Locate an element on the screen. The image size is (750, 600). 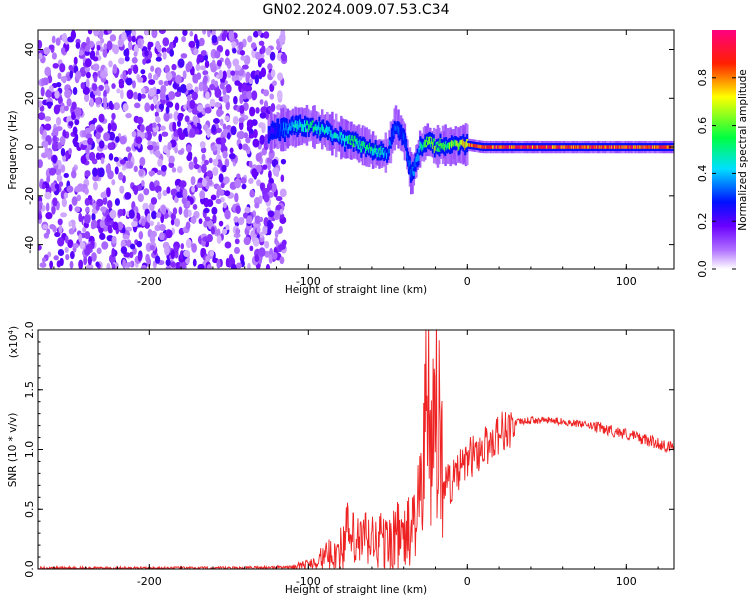
chart-title: GN02.2024.009.07.53.C34 is located at coordinates (356, 10).